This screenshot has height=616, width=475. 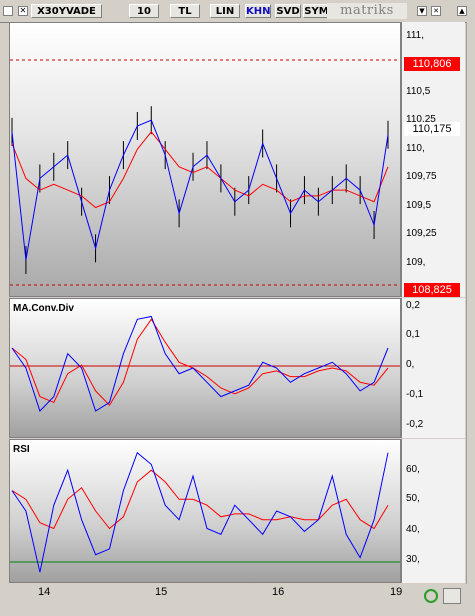 I want to click on price-tick-1: 111,, so click(x=415, y=35).